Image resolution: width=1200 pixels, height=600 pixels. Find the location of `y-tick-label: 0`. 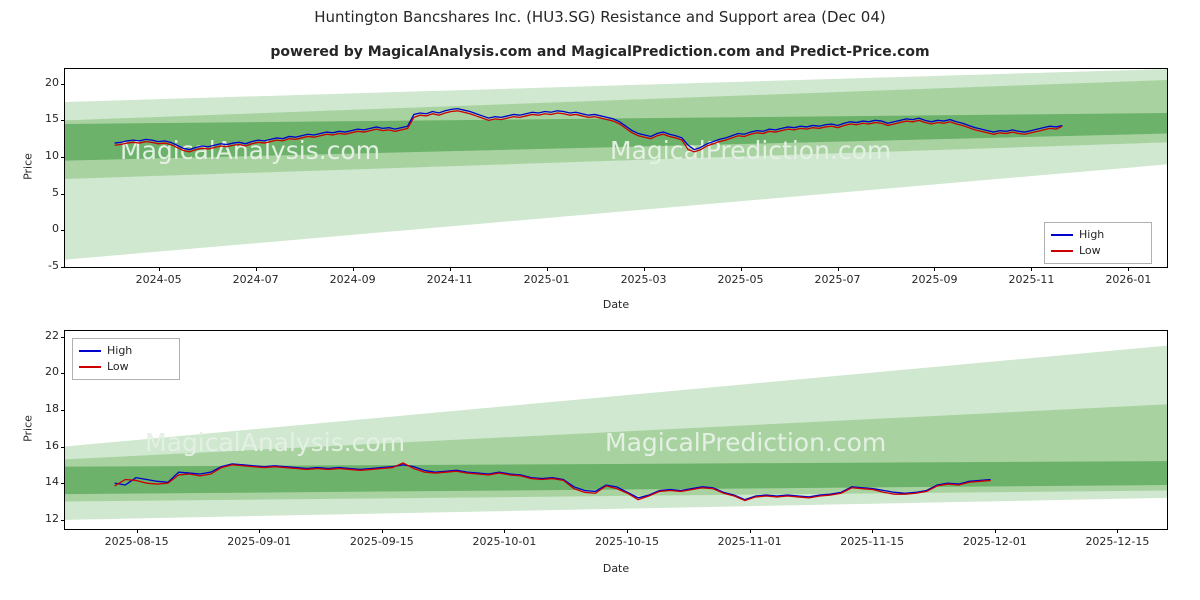

y-tick-label: 0 is located at coordinates (55, 229).